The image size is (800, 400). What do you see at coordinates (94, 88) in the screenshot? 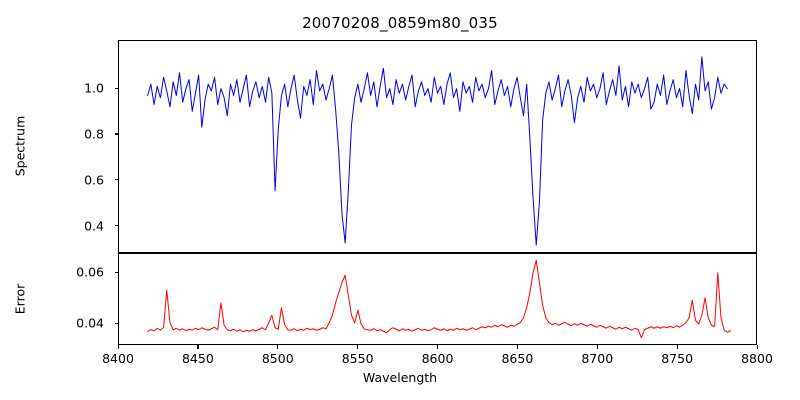
I see `y-tick-label: 1.0` at bounding box center [94, 88].